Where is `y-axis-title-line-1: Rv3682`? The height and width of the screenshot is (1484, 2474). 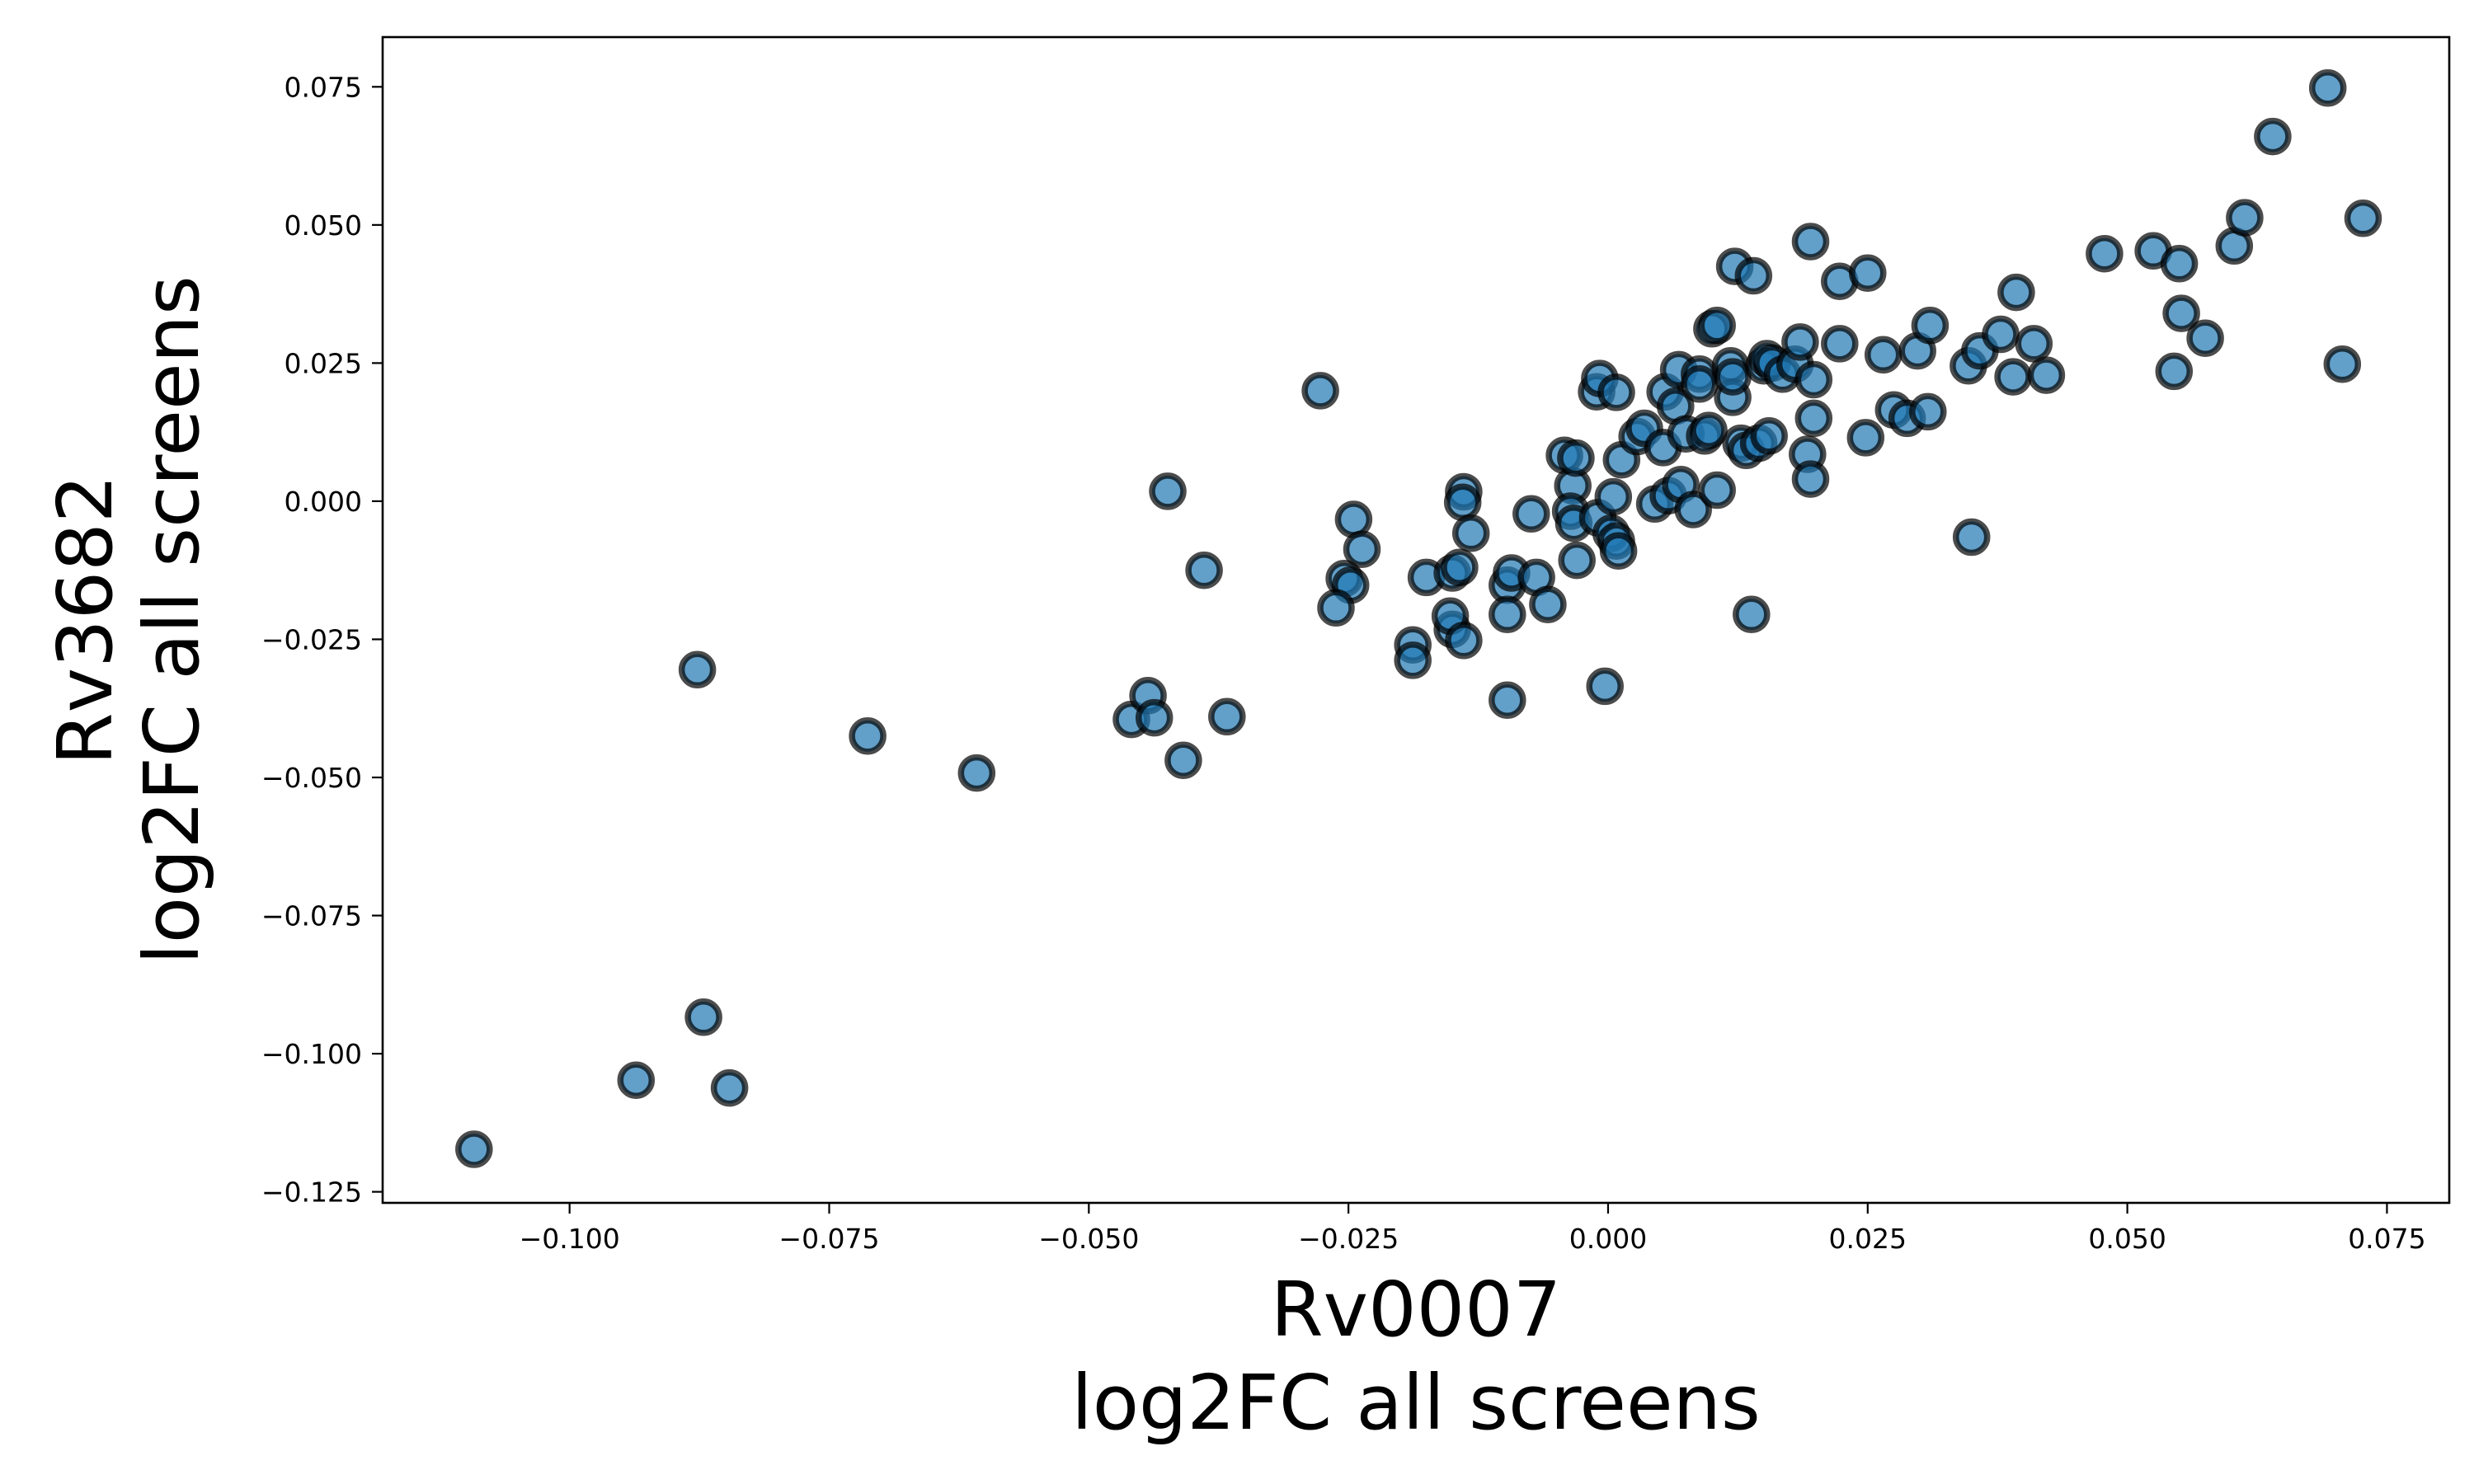
y-axis-title-line-1: Rv3682 is located at coordinates (85, 620).